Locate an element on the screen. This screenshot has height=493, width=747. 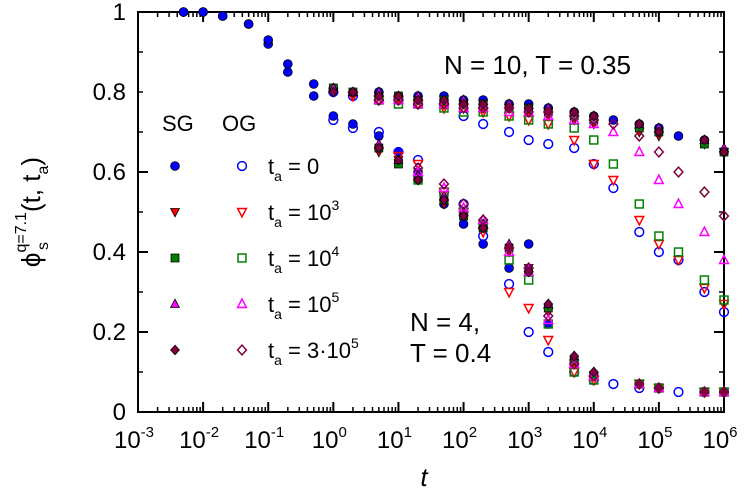
series-N10-OG-diamond is located at coordinates (551, 158).